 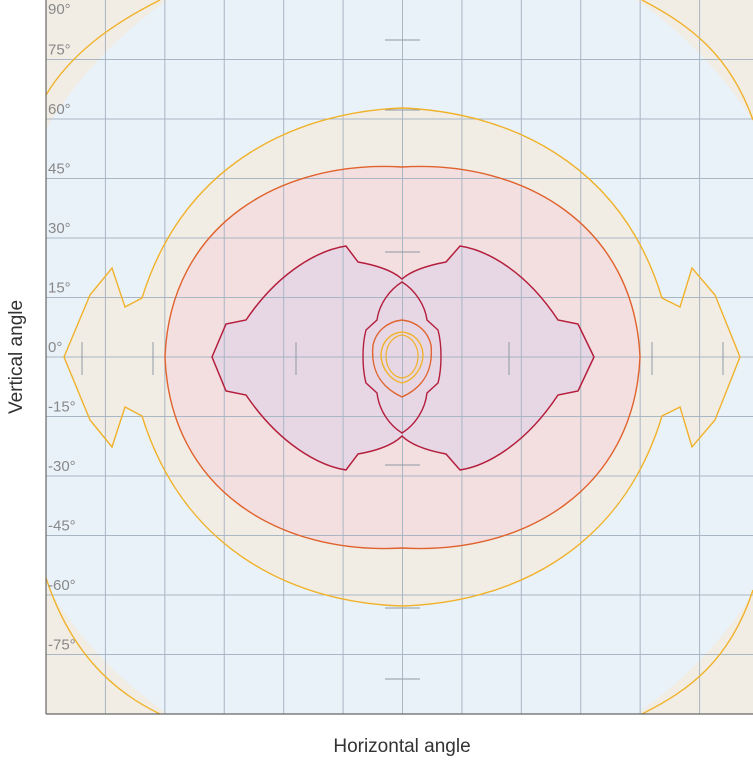 I want to click on y-tick-label: -45°, so click(x=62, y=526).